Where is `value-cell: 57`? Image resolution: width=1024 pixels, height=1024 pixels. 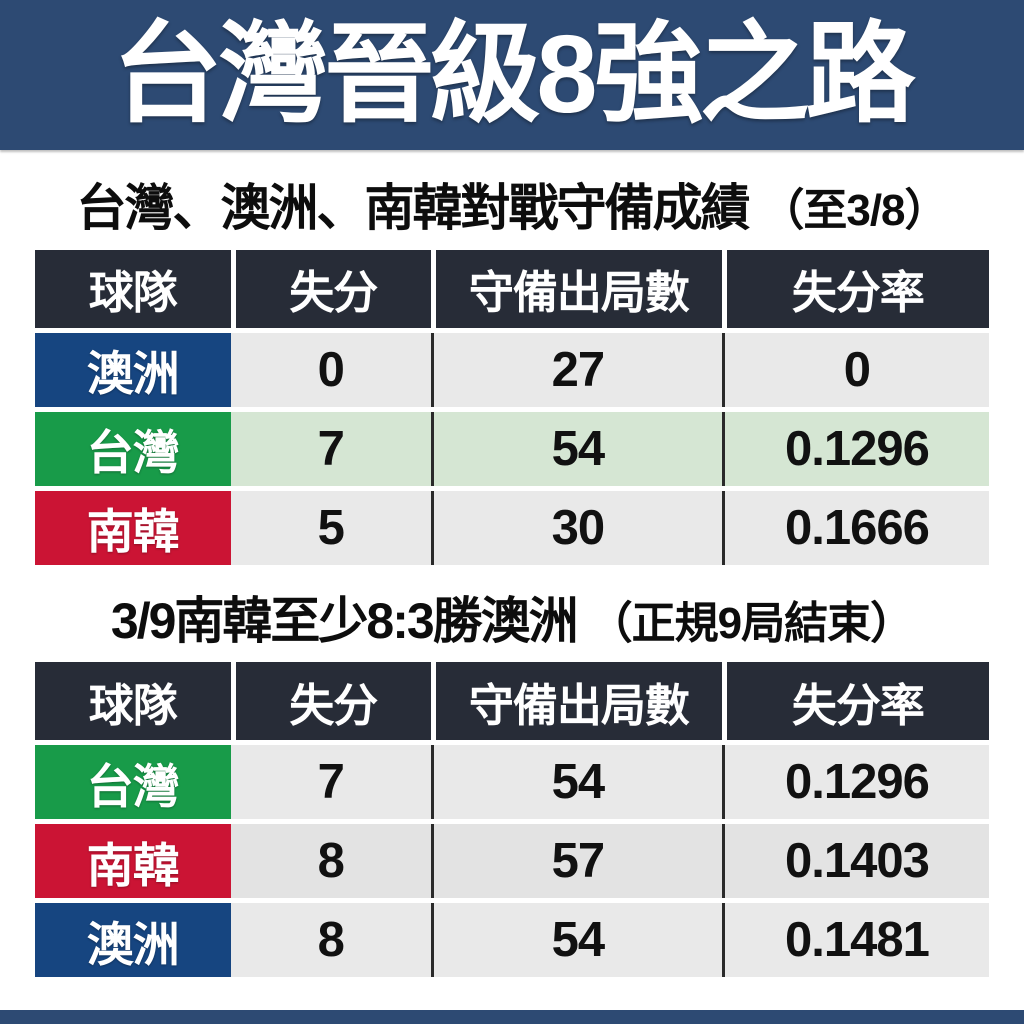 value-cell: 57 is located at coordinates (576, 861).